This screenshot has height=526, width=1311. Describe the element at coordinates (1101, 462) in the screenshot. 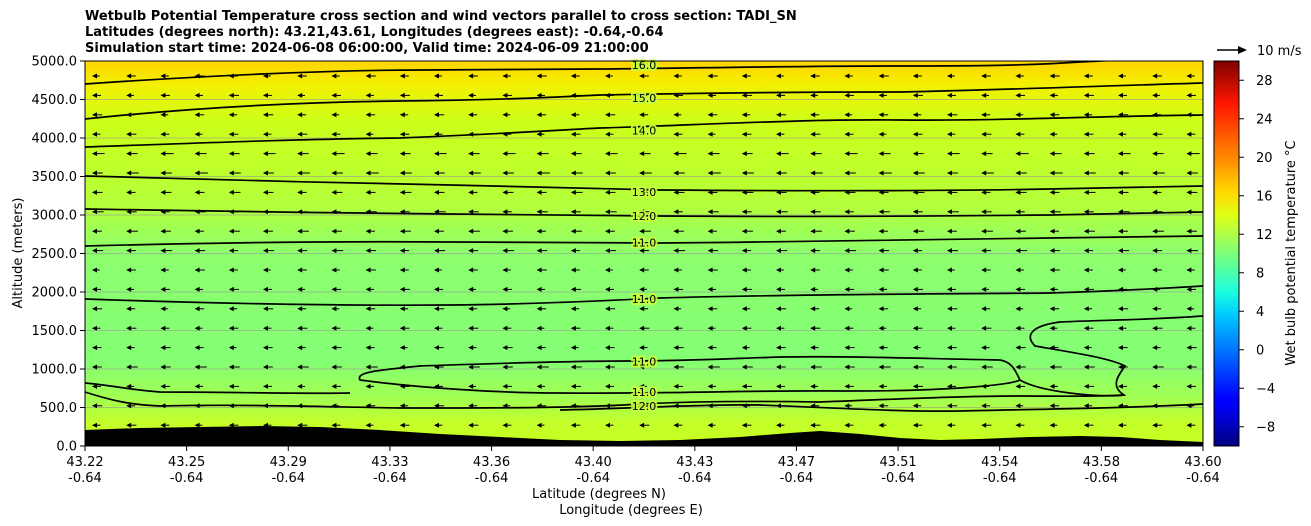

I see `x-tick-label-lat: 43.58` at that location.